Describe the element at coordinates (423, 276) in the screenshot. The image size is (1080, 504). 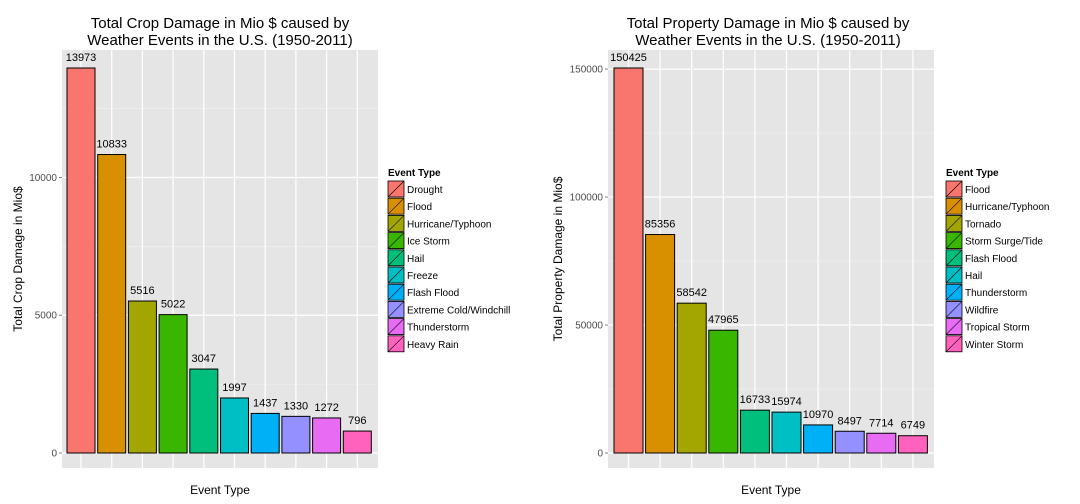
I see `legend-label: Freeze` at that location.